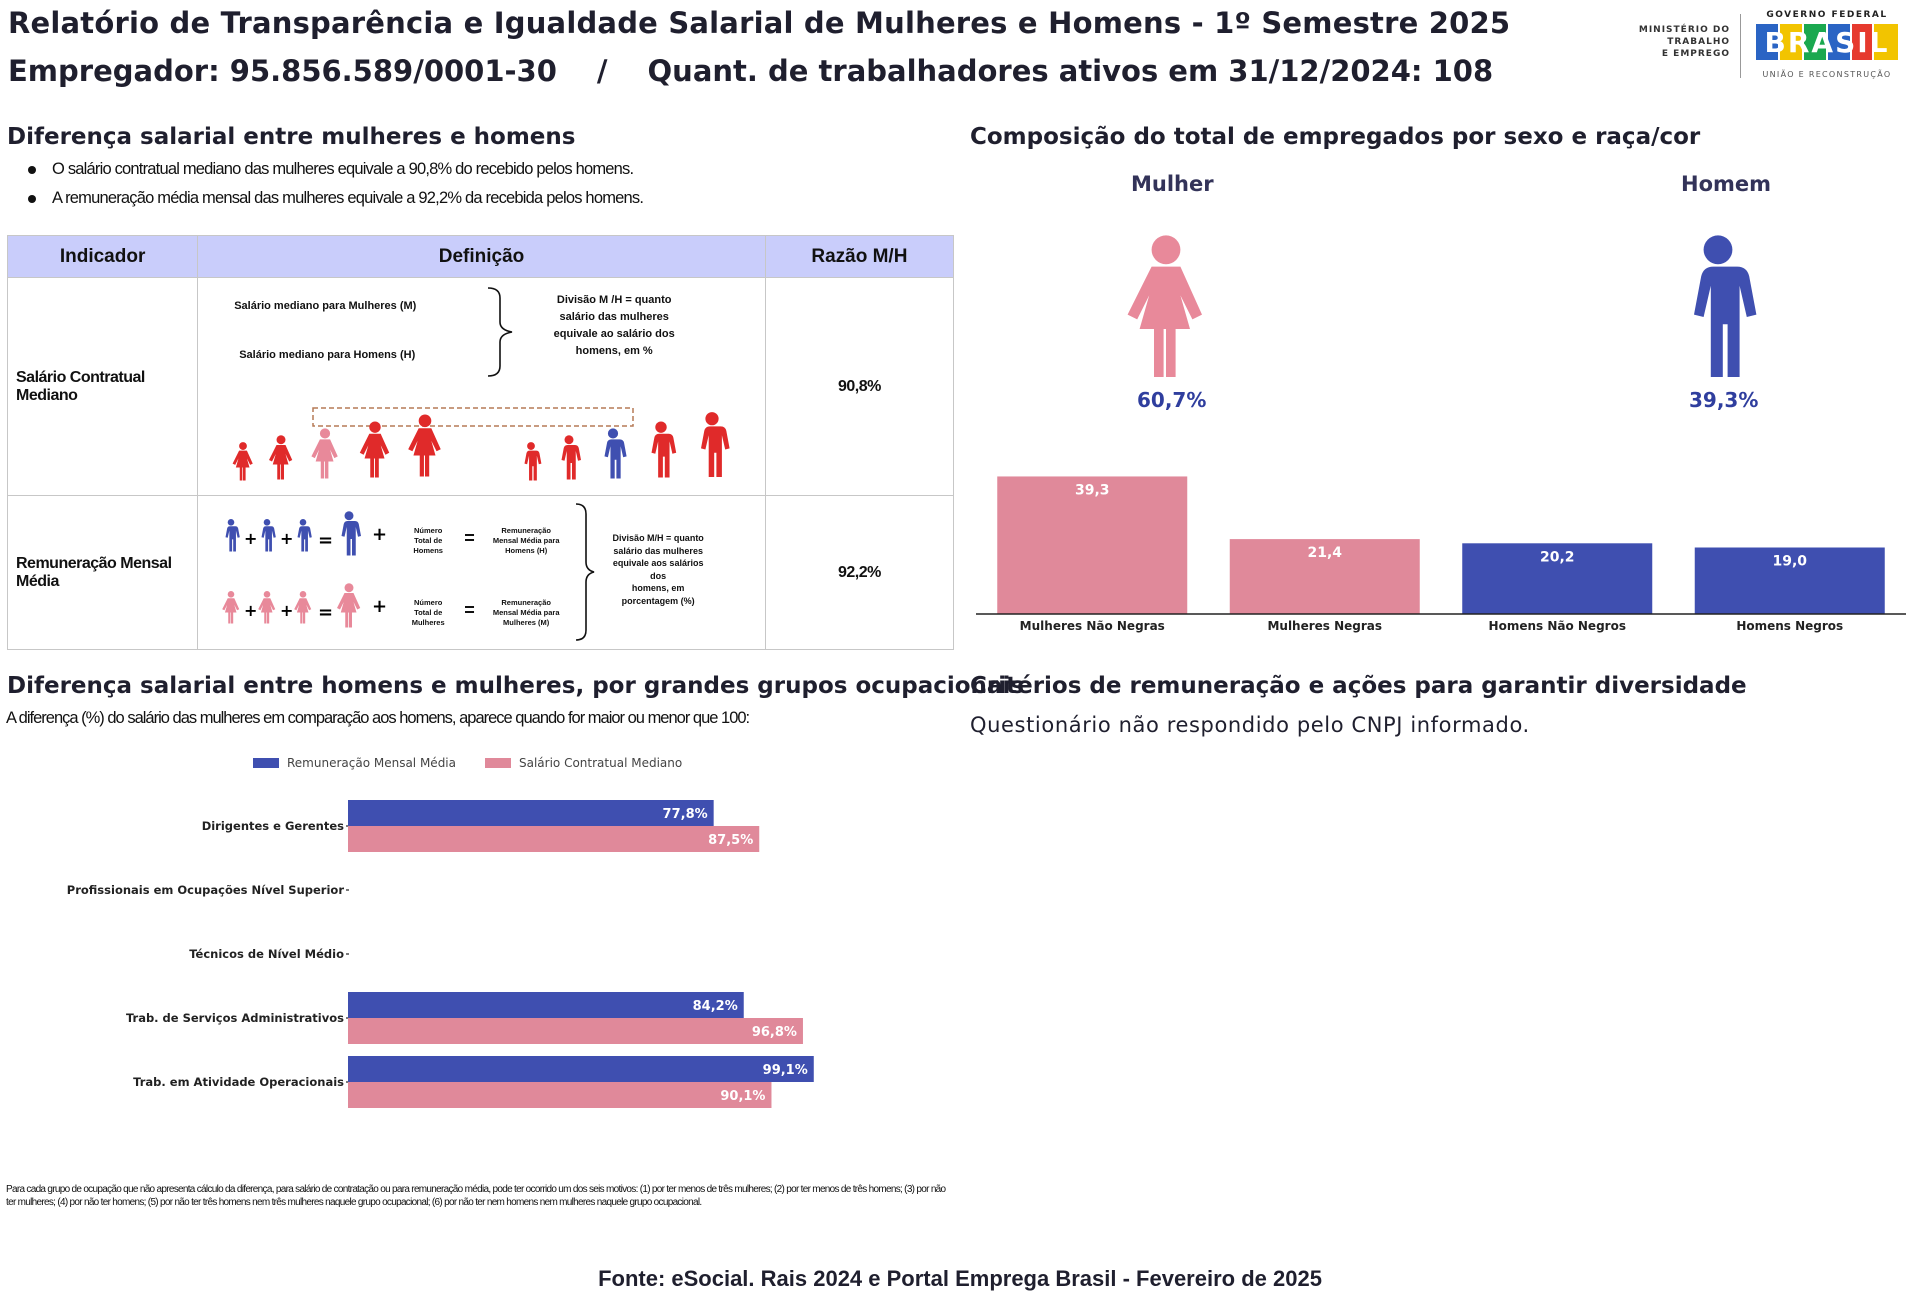 Image resolution: width=1920 pixels, height=1302 pixels. I want to click on category-label: Dirigentes e Gerentes, so click(273, 826).